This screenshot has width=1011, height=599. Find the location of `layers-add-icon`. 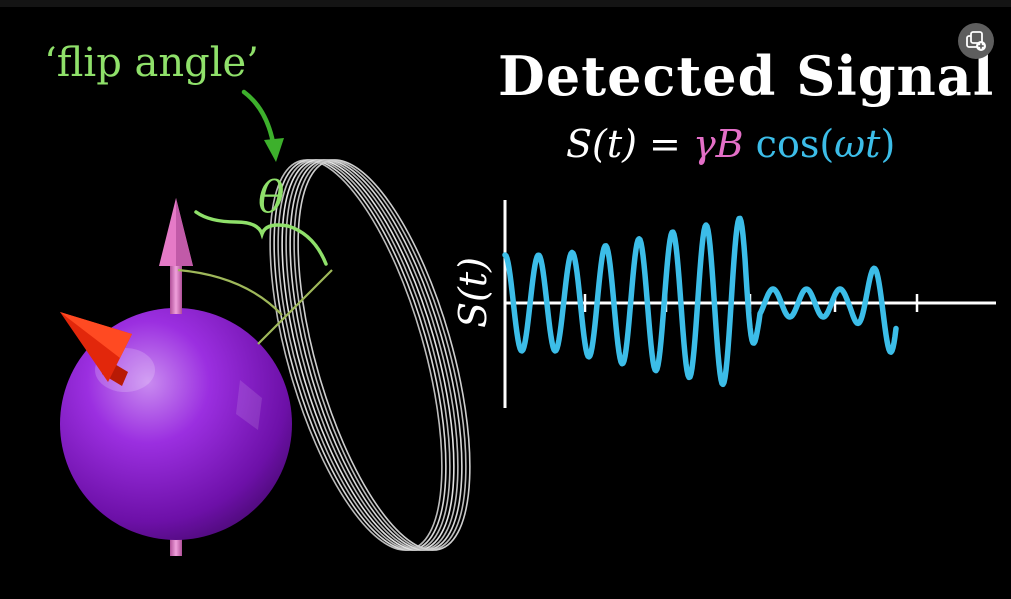

layers-add-icon is located at coordinates (976, 41).